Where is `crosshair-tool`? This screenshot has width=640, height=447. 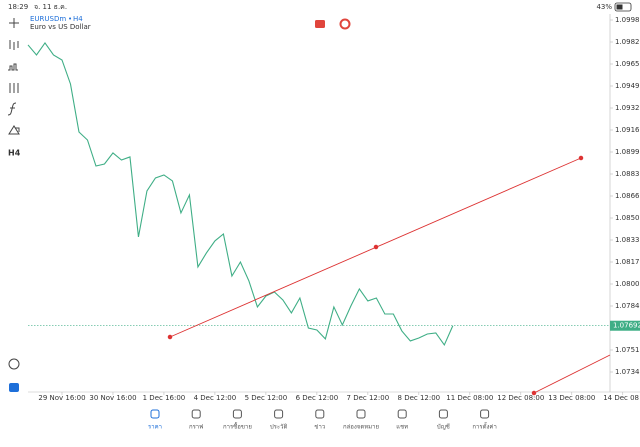
crosshair-tool is located at coordinates (14, 23).